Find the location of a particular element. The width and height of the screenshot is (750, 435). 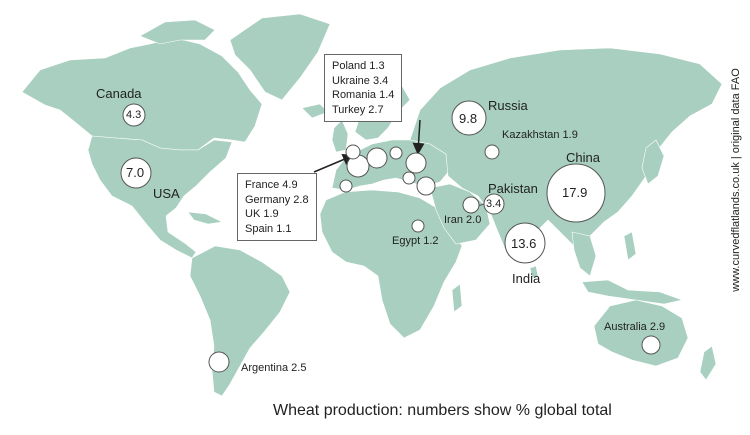

bubble-russia is located at coordinates (469, 118).